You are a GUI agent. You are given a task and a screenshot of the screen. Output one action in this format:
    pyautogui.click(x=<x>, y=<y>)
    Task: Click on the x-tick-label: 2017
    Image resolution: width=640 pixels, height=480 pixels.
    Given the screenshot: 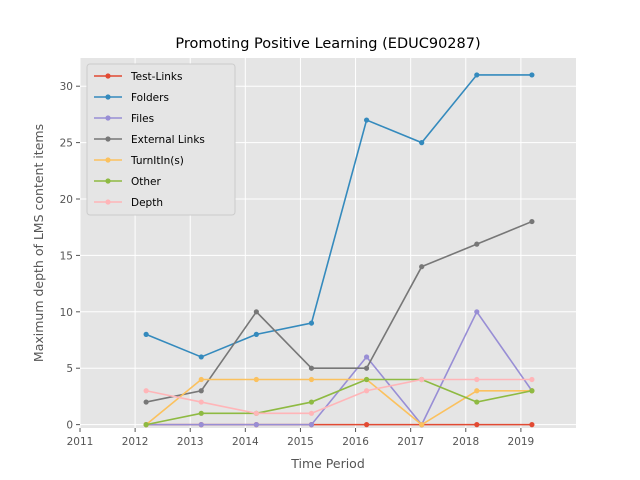 What is the action you would take?
    pyautogui.click(x=410, y=442)
    